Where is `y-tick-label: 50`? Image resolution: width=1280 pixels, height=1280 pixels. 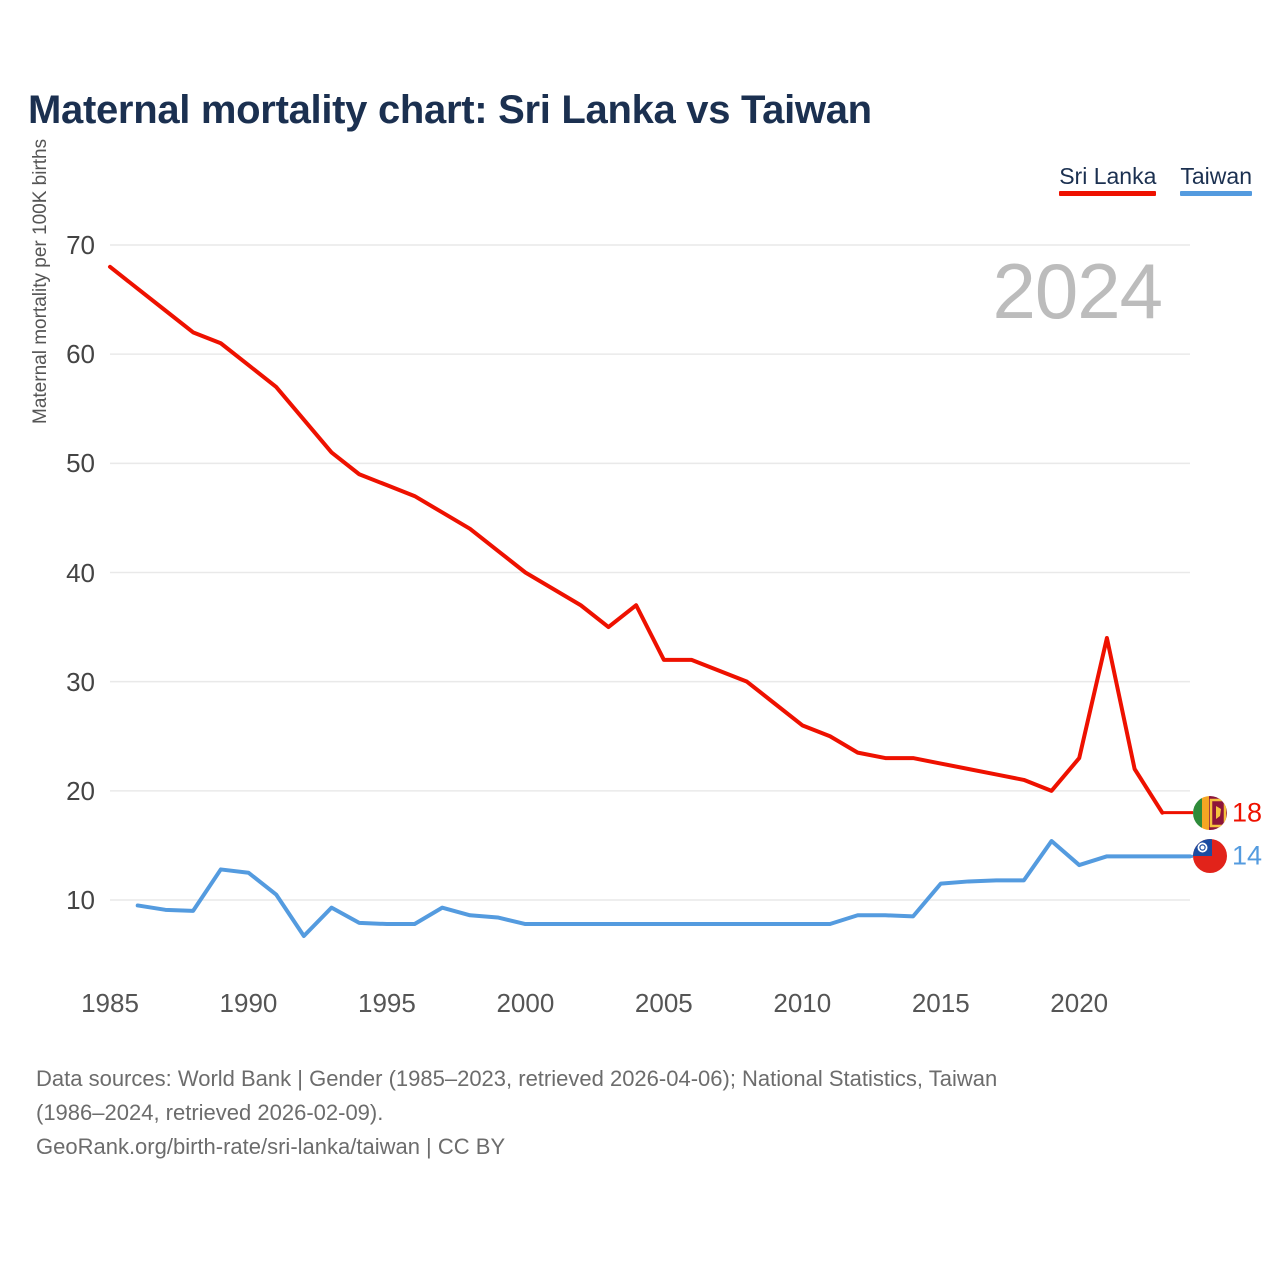
y-tick-label: 50 is located at coordinates (80, 463).